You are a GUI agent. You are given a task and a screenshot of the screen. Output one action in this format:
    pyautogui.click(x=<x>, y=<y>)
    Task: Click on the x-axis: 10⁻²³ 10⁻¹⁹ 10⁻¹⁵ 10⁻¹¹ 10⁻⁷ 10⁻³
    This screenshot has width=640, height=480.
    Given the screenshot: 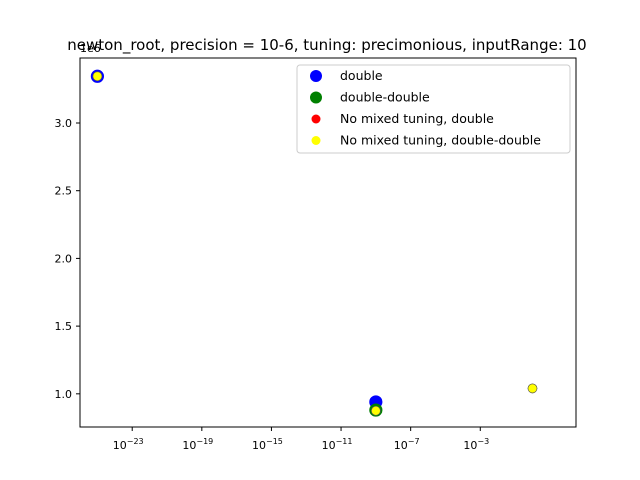 What is the action you would take?
    pyautogui.click(x=301, y=439)
    